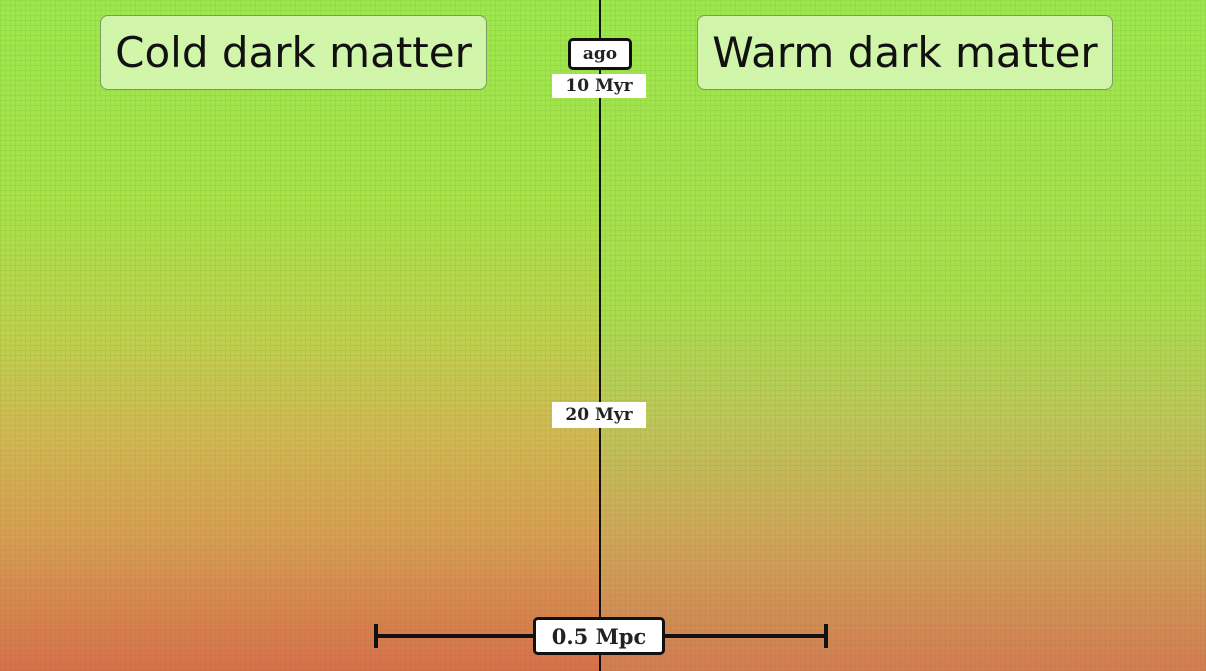 This screenshot has height=671, width=1206. I want to click on panel-label: Cold dark matter, so click(293, 52).